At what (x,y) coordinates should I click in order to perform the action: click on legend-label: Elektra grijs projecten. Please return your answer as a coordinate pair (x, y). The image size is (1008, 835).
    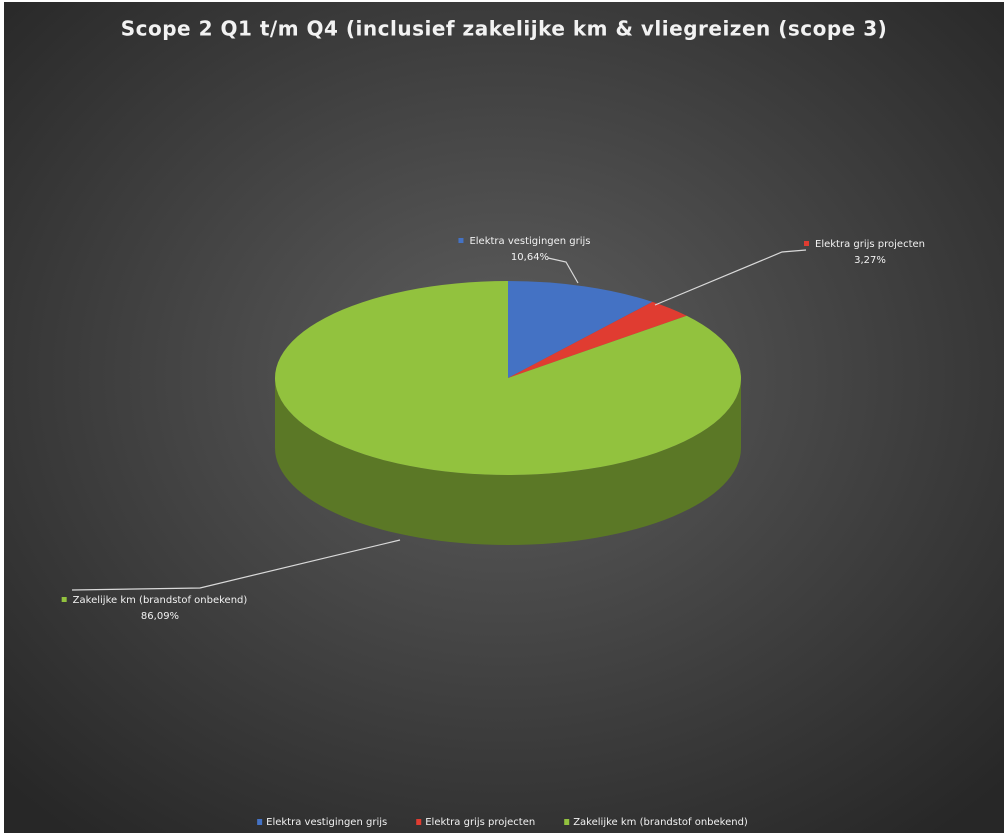
    Looking at the image, I should click on (480, 822).